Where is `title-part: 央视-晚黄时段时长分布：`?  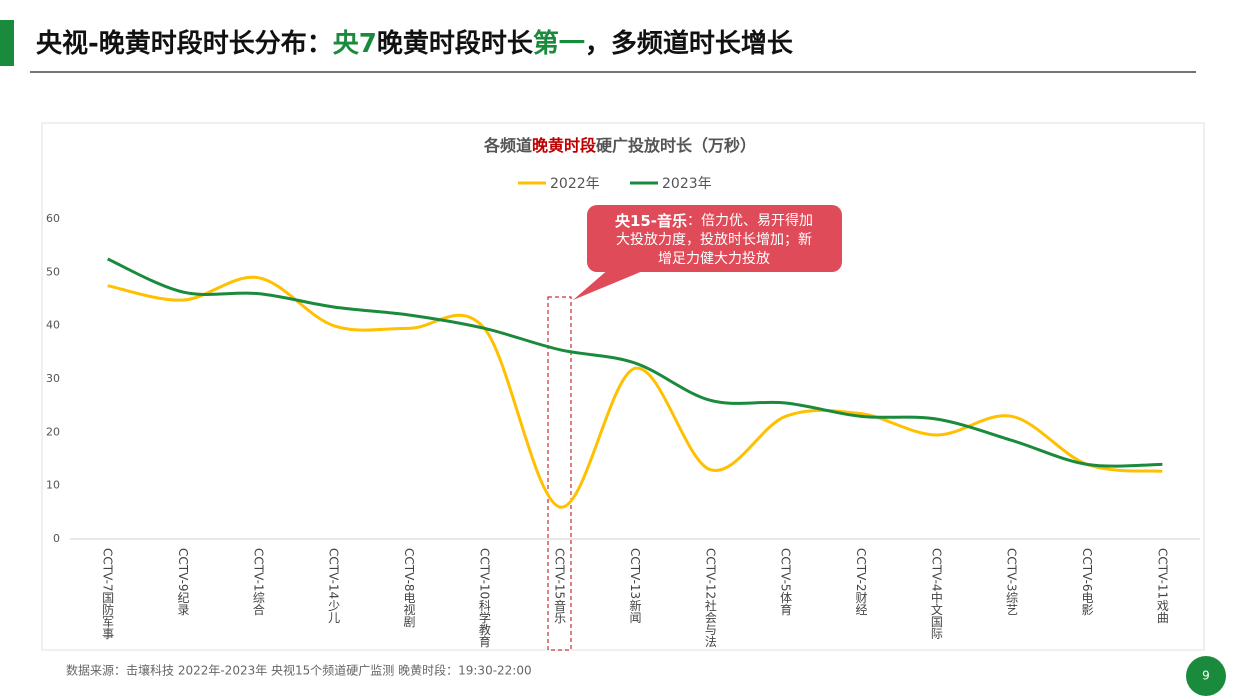 title-part: 央视-晚黄时段时长分布： is located at coordinates (184, 43).